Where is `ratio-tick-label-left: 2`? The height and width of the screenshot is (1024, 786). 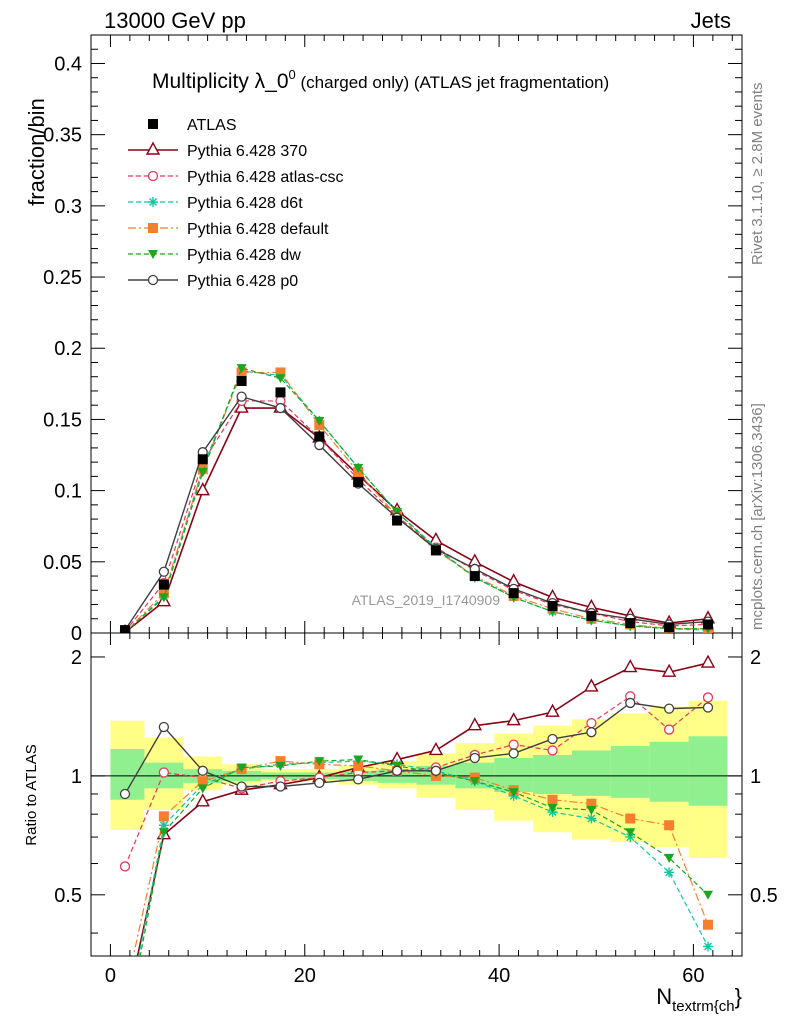 ratio-tick-label-left: 2 is located at coordinates (76, 658).